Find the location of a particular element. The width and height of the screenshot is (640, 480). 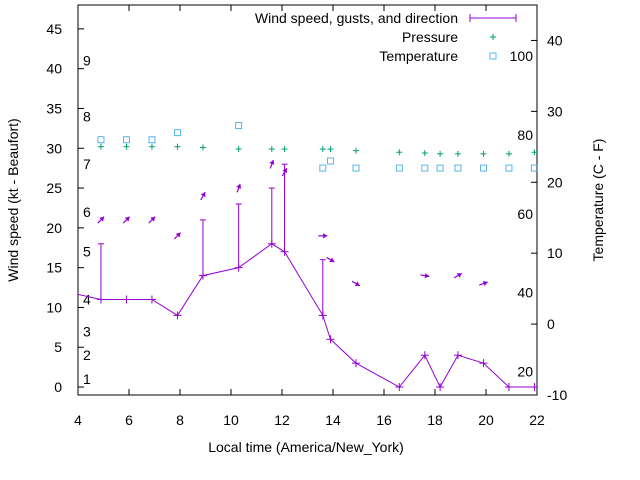

x-tick-label: 10 is located at coordinates (231, 420).